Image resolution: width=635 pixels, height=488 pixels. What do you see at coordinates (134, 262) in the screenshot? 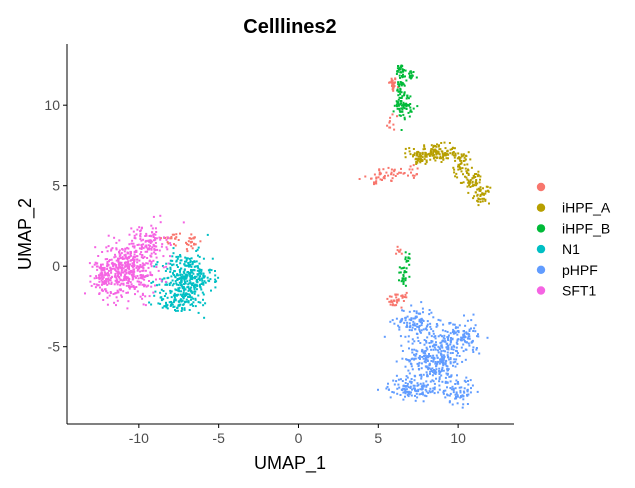
I see `series-sft1` at bounding box center [134, 262].